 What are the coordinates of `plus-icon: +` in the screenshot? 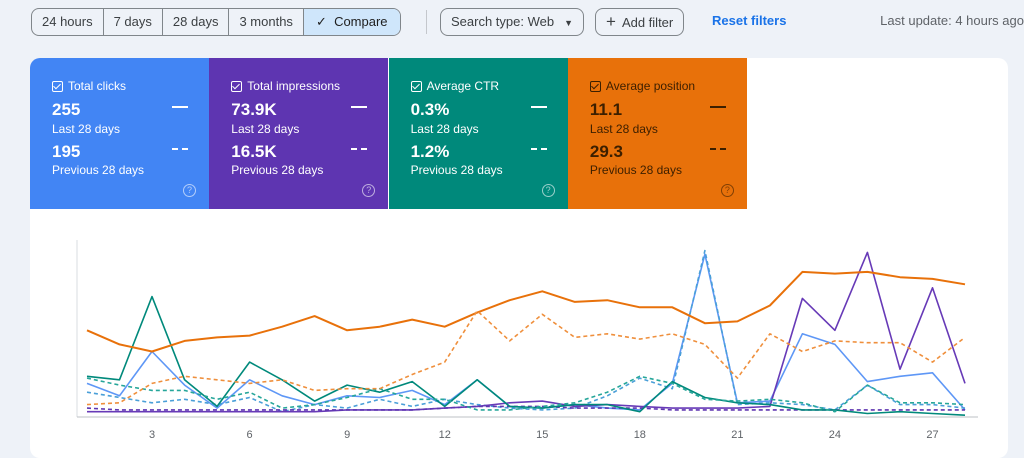 It's located at (611, 21).